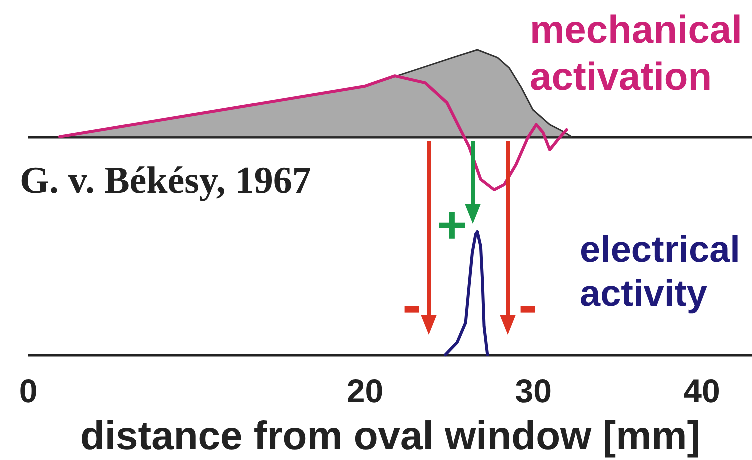 The width and height of the screenshot is (752, 460). What do you see at coordinates (702, 391) in the screenshot?
I see `x-tick-label: 40` at bounding box center [702, 391].